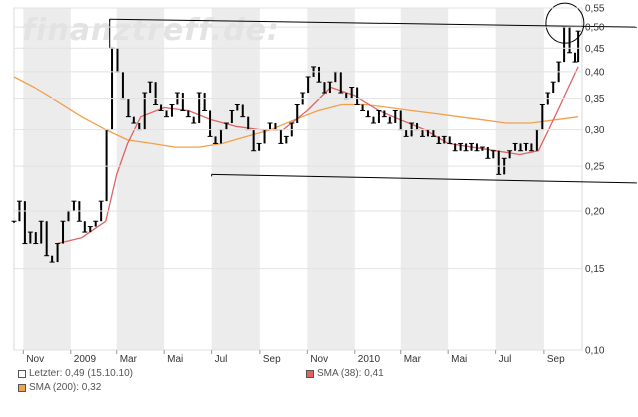  I want to click on x-axis-ticks: Nov 2009 Mar Mai Jul Sep Nov 2010 Mar Mai Jul Sep, so click(293, 357).